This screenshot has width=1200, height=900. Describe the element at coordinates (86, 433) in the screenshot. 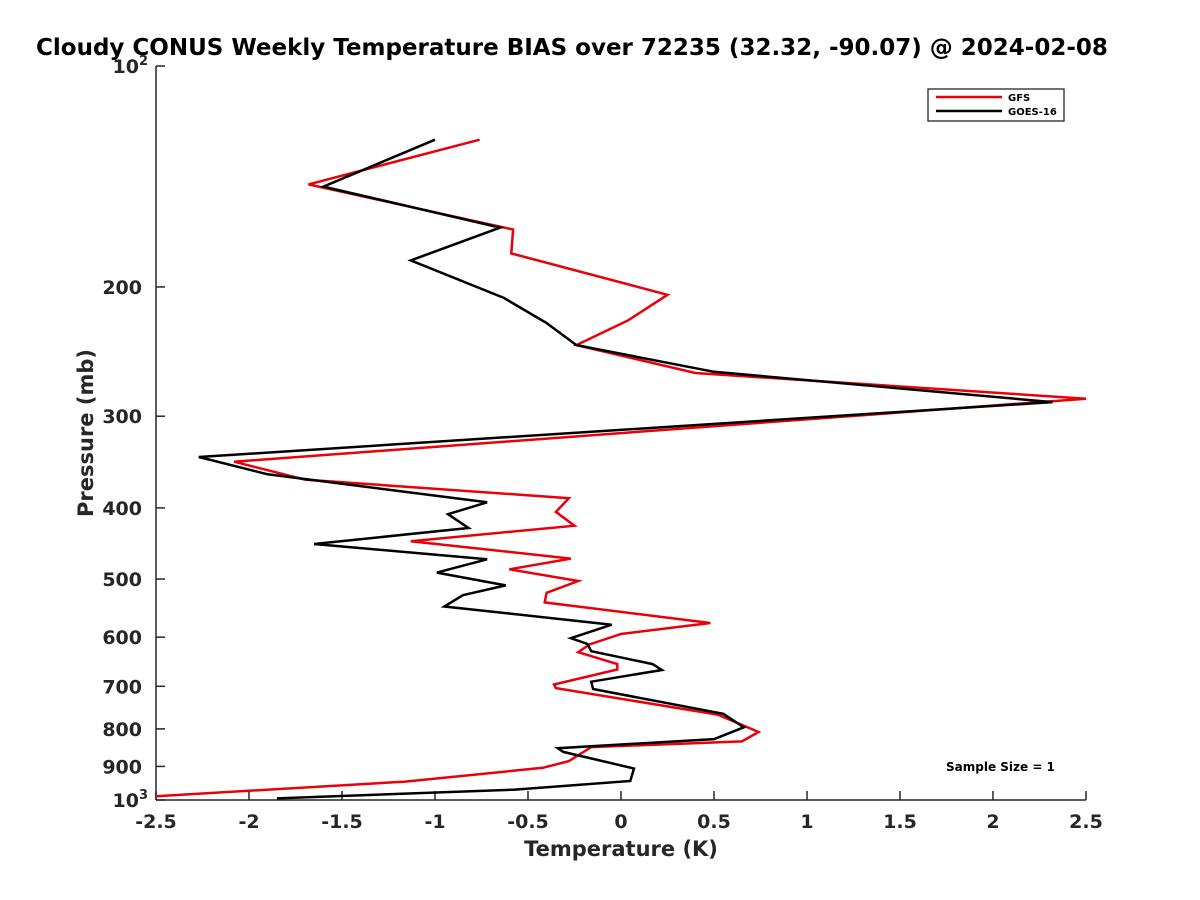

I see `y-axis-label: Pressure (mb)` at that location.